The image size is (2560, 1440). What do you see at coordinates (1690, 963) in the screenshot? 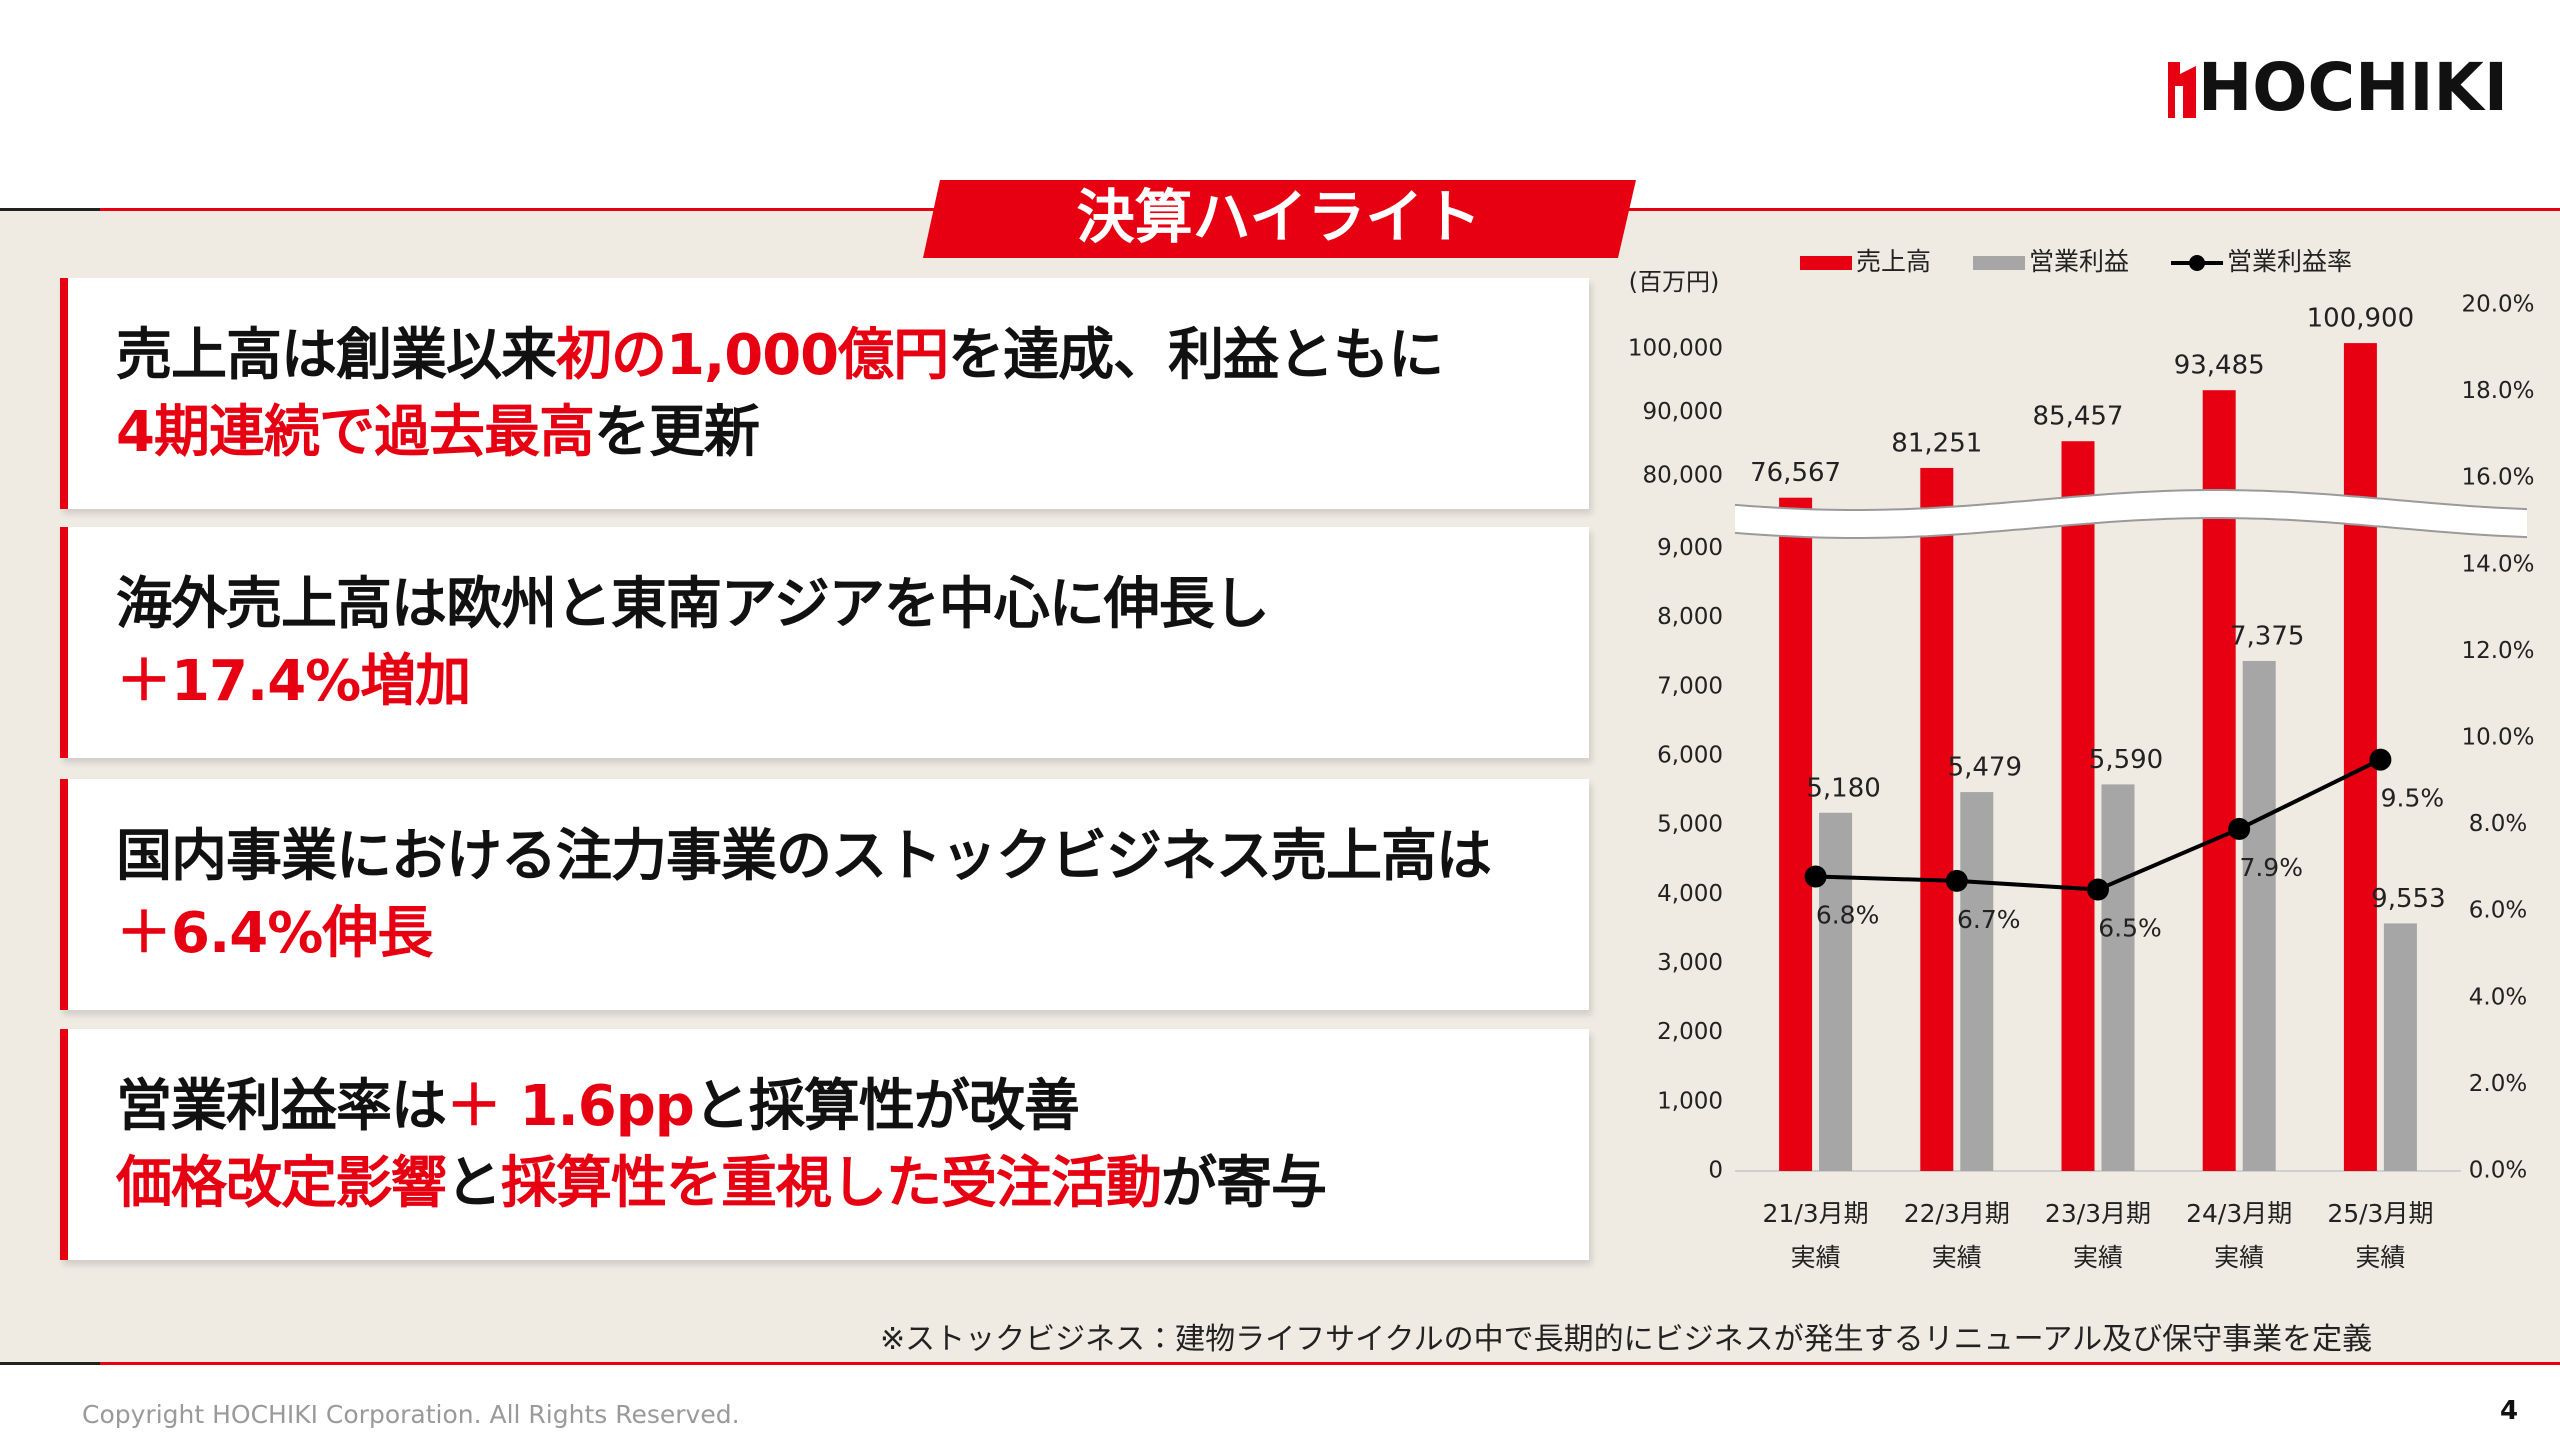
I see `y-tick-label: 3,000` at bounding box center [1690, 963].